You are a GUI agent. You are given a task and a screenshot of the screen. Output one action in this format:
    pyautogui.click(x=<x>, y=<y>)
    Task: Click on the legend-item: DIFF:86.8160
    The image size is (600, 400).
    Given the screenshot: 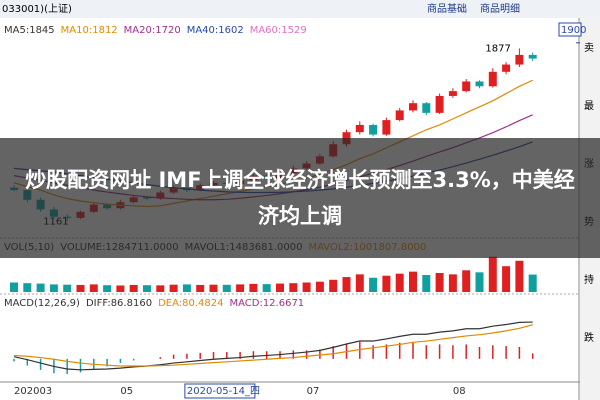 What is the action you would take?
    pyautogui.click(x=119, y=303)
    